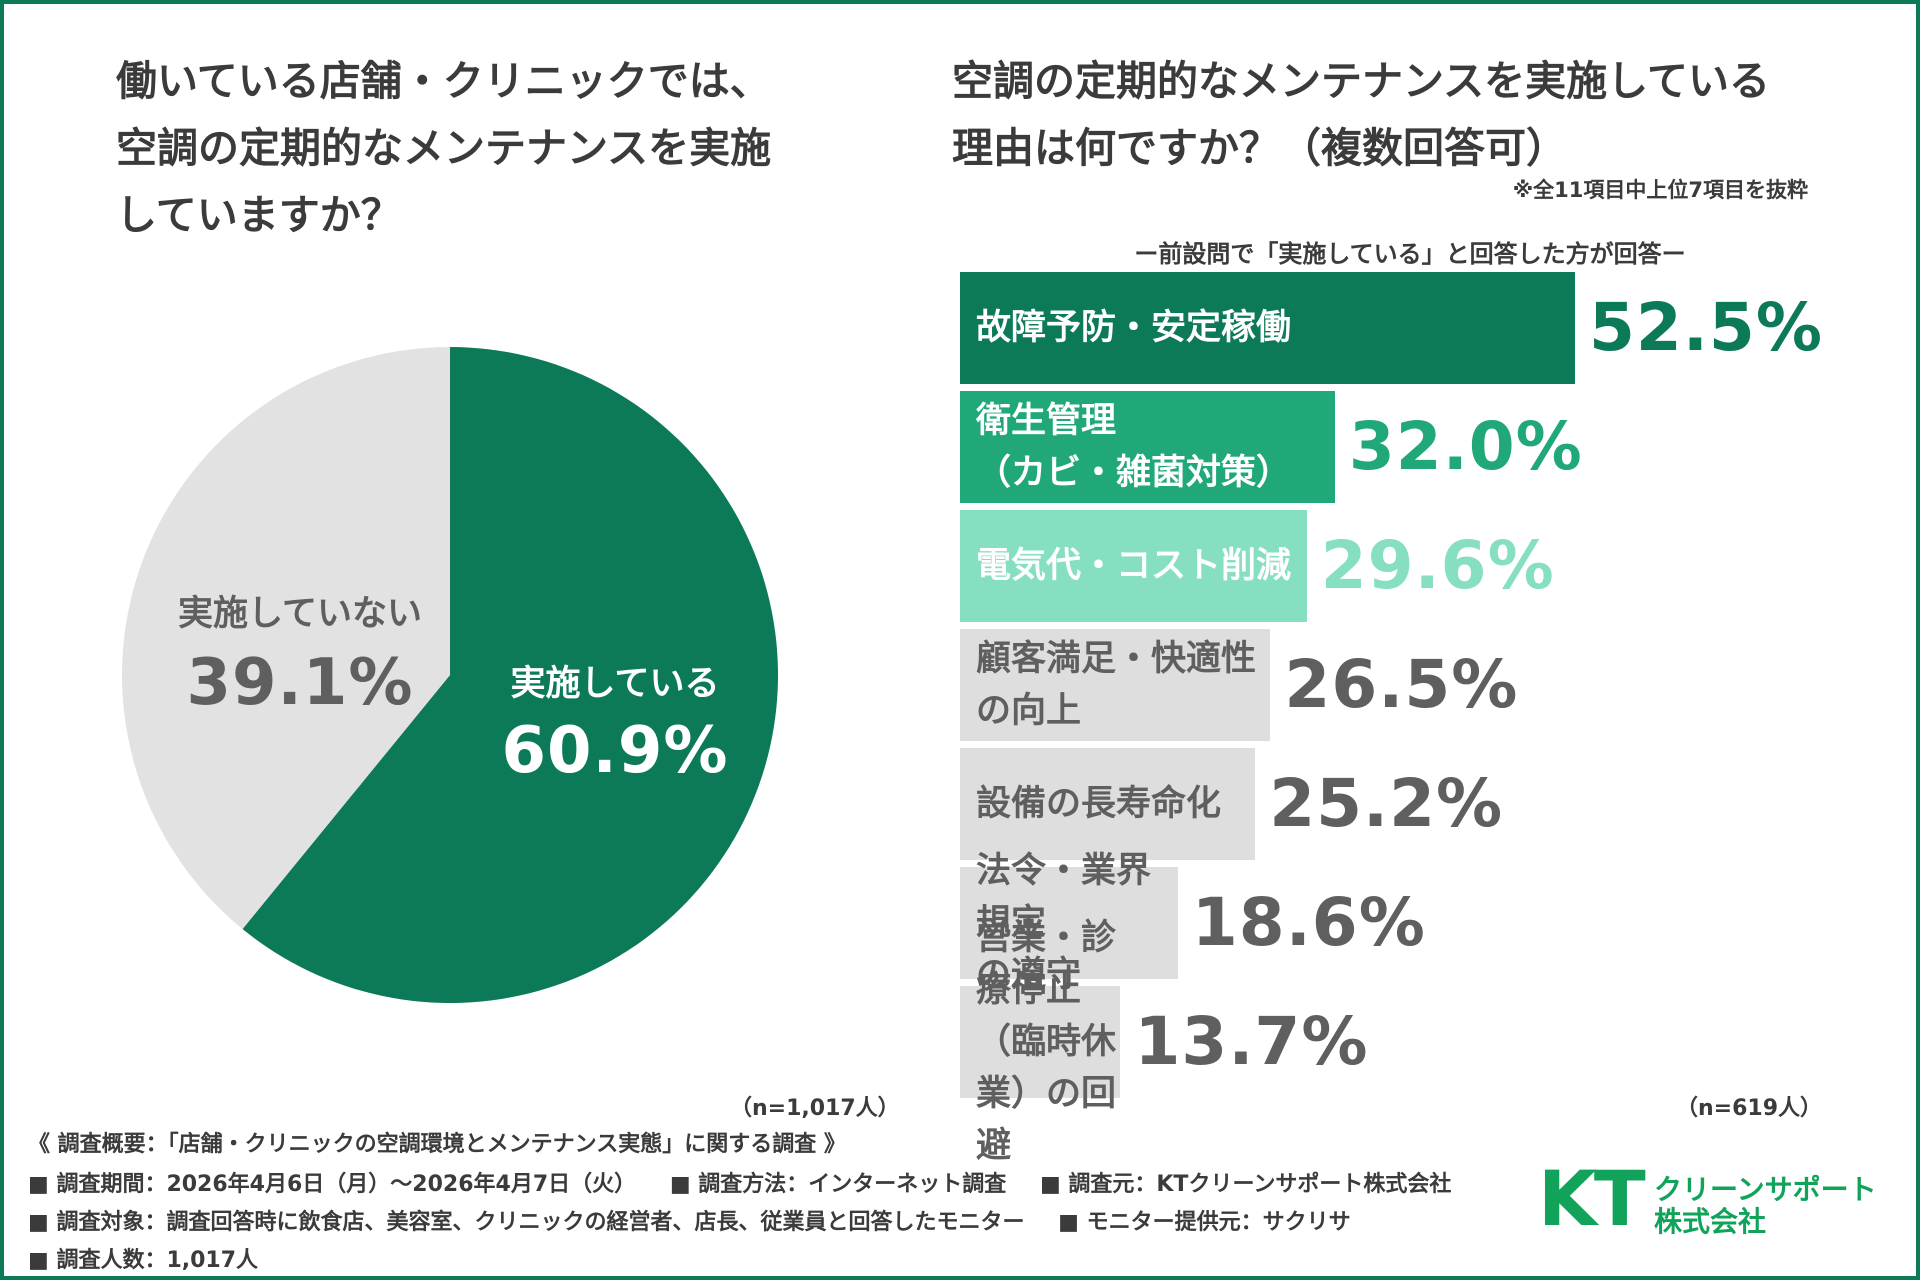 The image size is (1920, 1280). I want to click on bar-row: 電気代・コスト削減 29.6%, so click(1410, 566).